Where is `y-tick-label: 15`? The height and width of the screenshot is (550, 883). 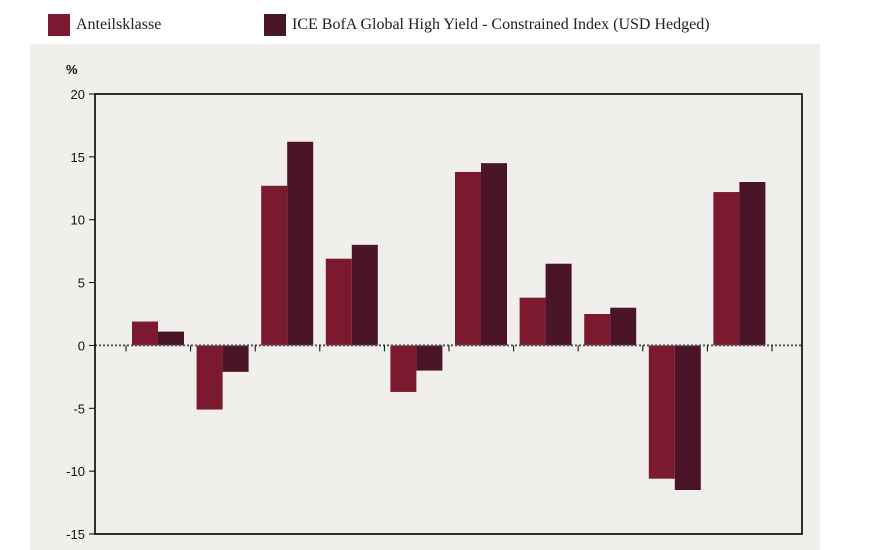 y-tick-label: 15 is located at coordinates (78, 157).